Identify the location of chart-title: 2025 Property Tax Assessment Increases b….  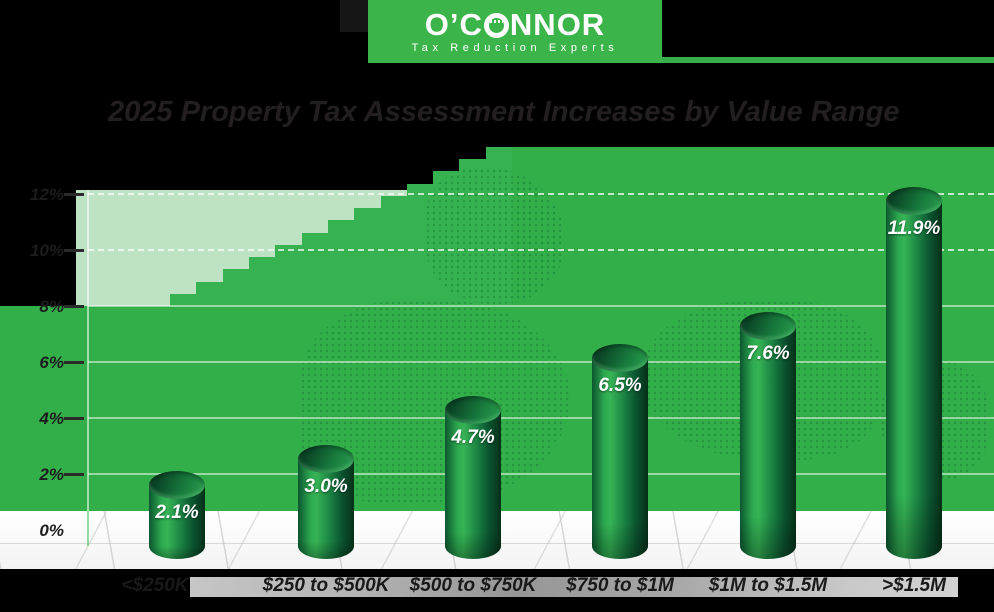
(504, 112).